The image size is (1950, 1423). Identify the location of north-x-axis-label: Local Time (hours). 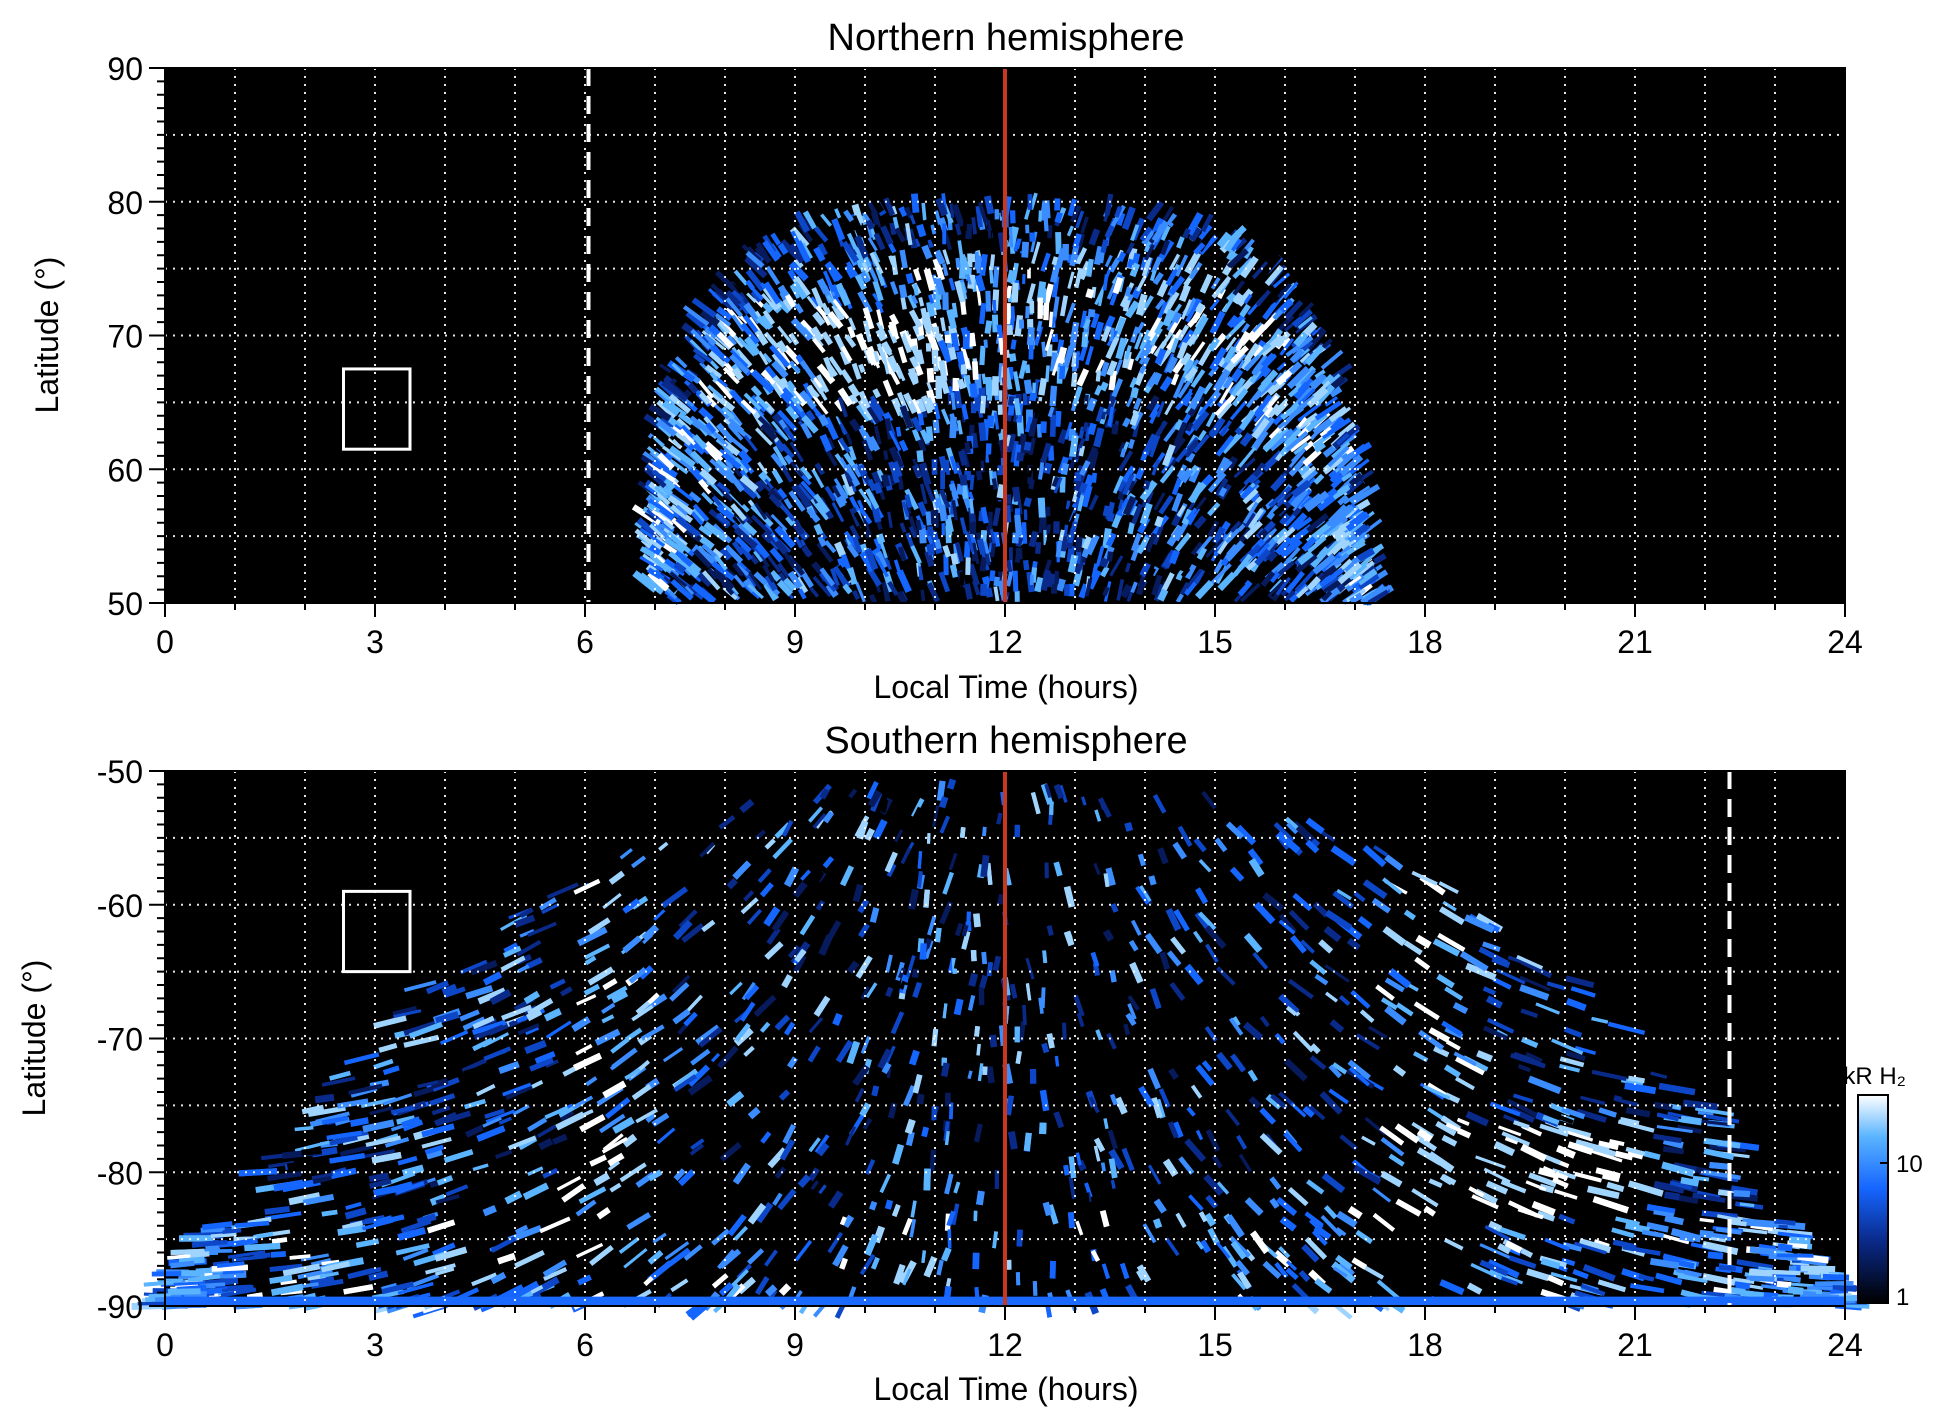
(1006, 687).